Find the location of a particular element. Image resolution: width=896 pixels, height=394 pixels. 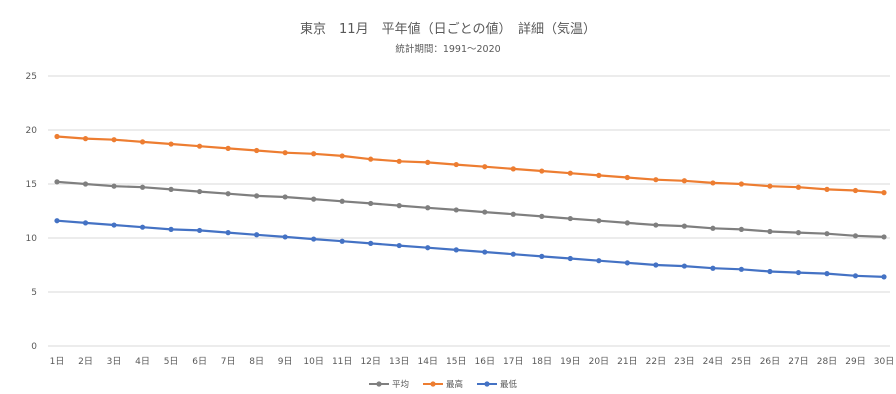

x-tick-label: 12日 is located at coordinates (370, 361).